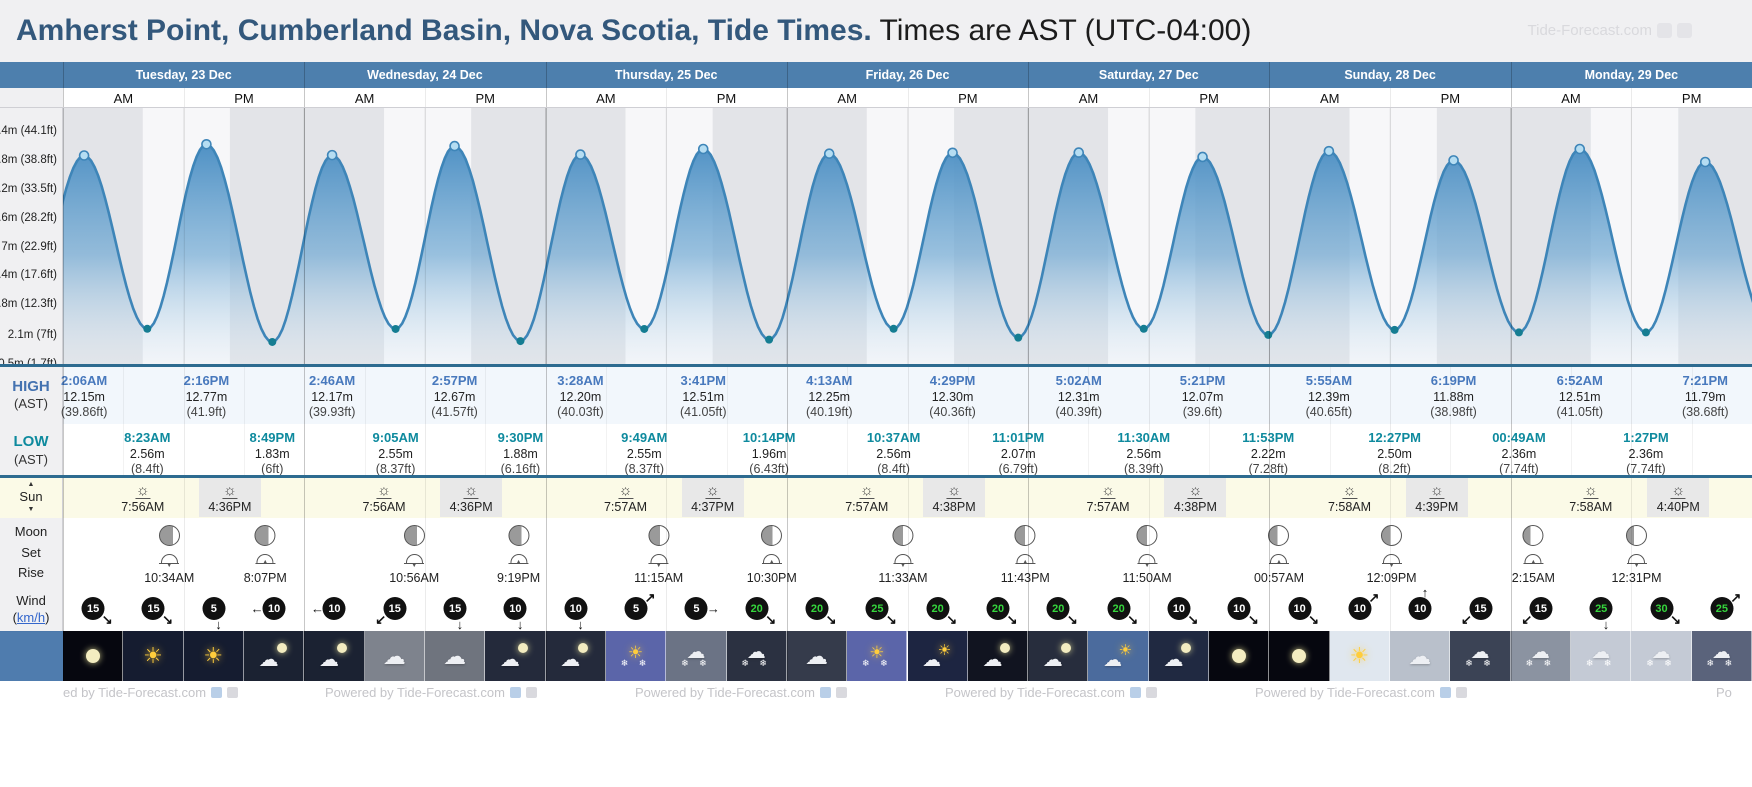  I want to click on moon-set-time: 12:09PM, so click(1391, 578).